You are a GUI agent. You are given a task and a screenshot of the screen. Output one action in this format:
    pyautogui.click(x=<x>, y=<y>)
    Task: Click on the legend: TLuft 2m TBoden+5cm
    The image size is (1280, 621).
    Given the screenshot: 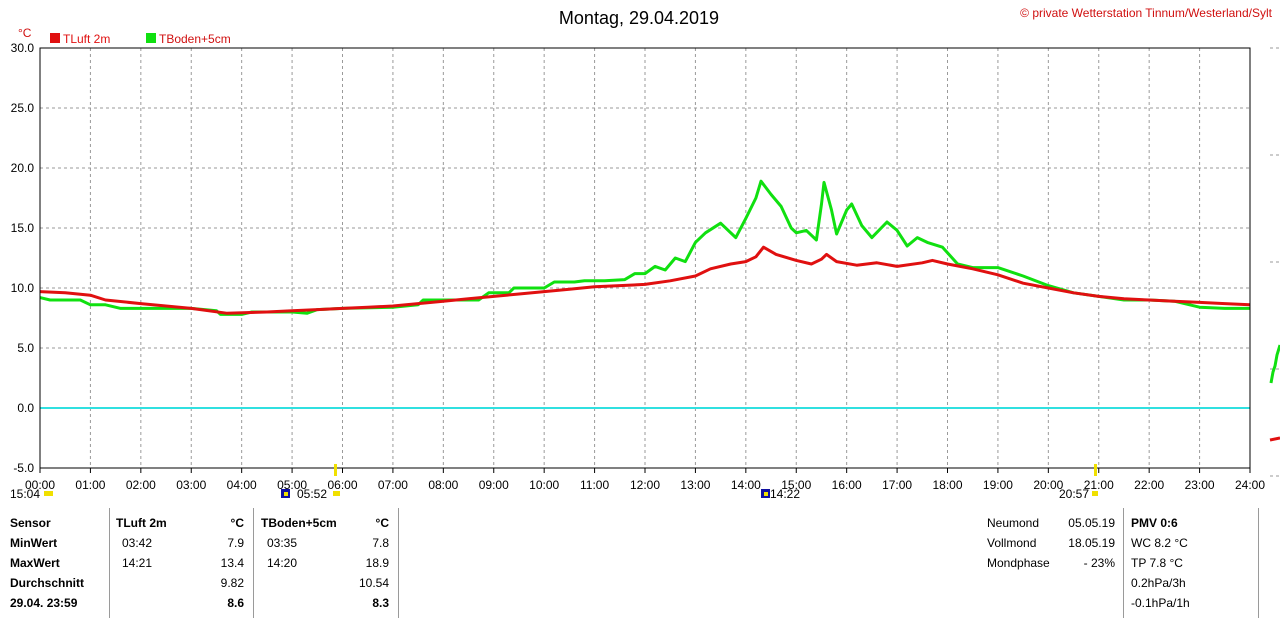 What is the action you would take?
    pyautogui.click(x=140, y=39)
    